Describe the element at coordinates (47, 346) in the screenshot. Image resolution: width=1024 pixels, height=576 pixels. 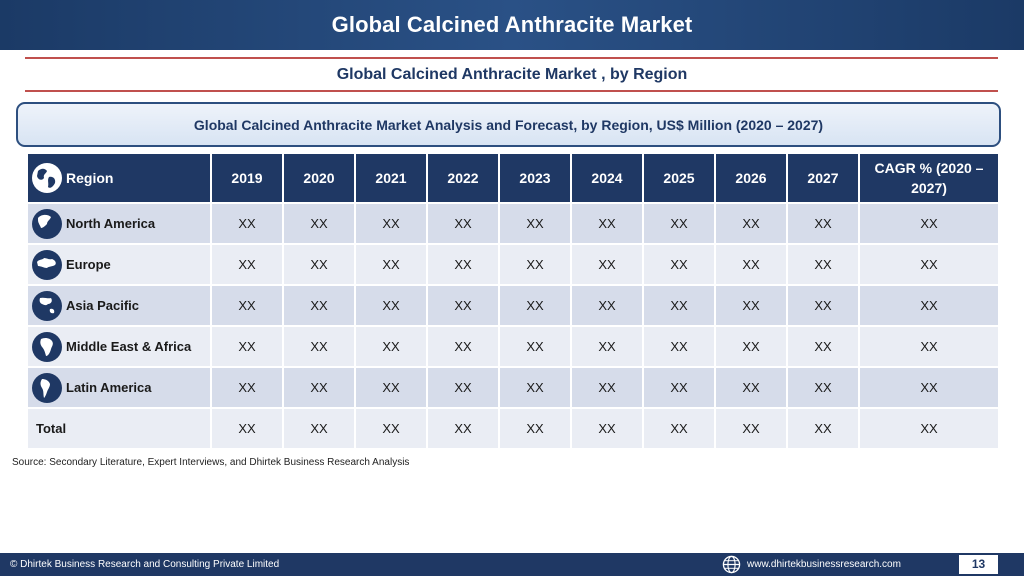
I see `africa-globe-icon` at that location.